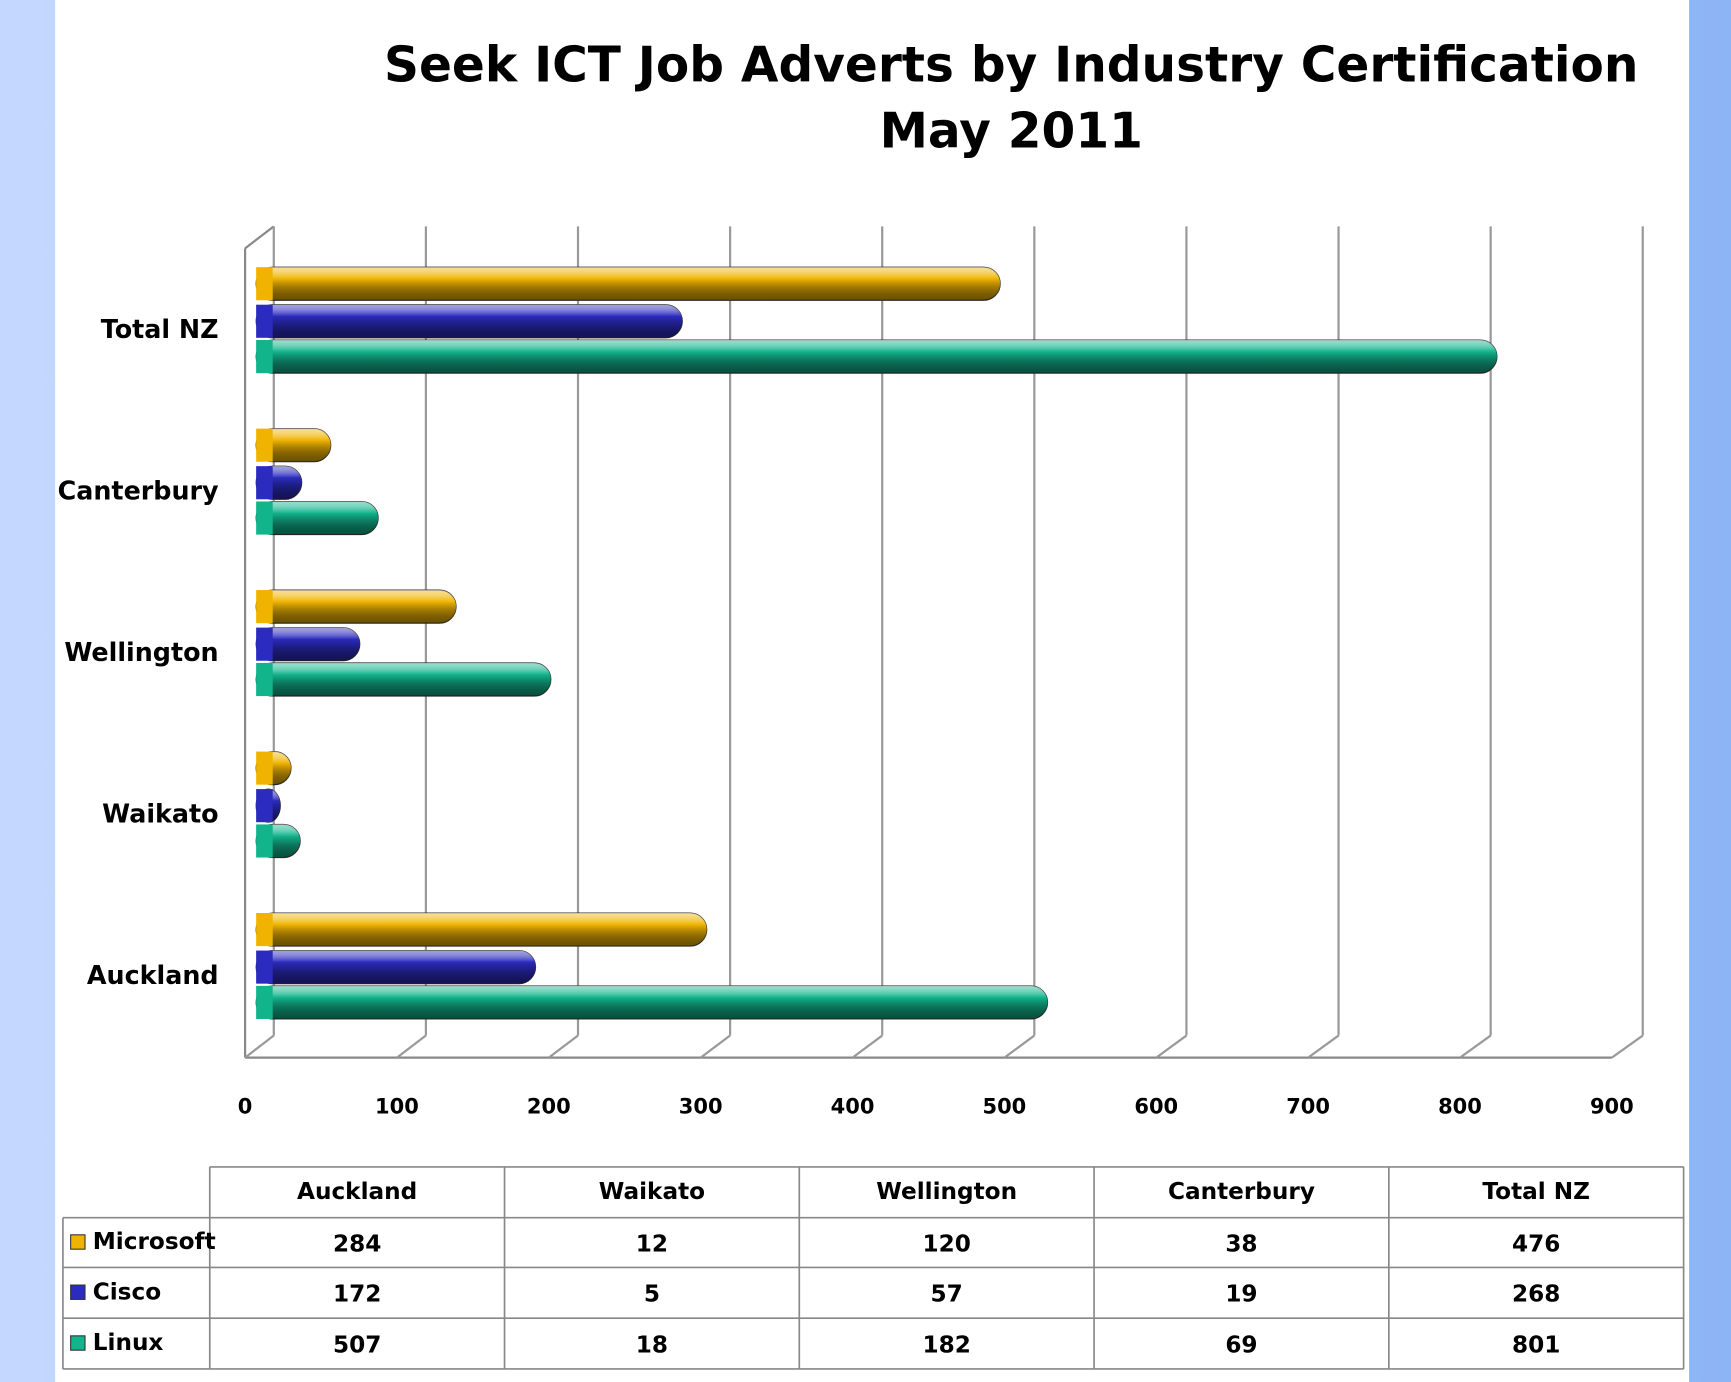 The height and width of the screenshot is (1382, 1731). What do you see at coordinates (946, 1191) in the screenshot?
I see `table-header: Wellington` at bounding box center [946, 1191].